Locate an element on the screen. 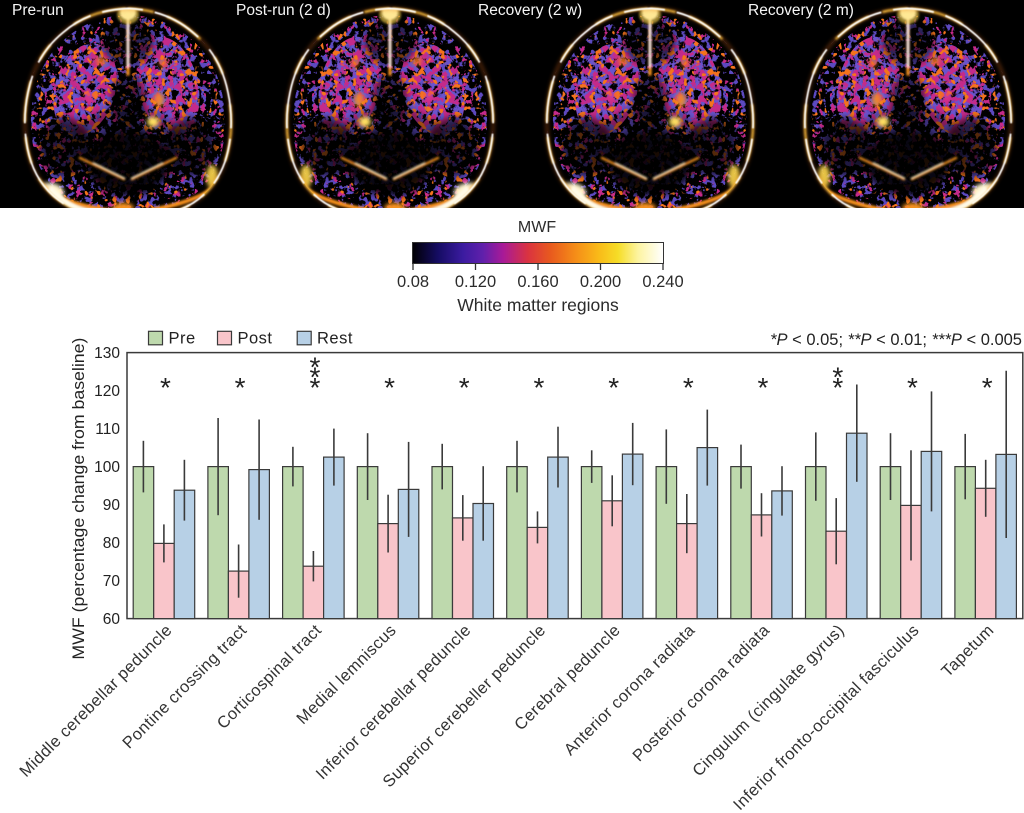 The height and width of the screenshot is (813, 1024). svg-text: 90 is located at coordinates (112, 505).